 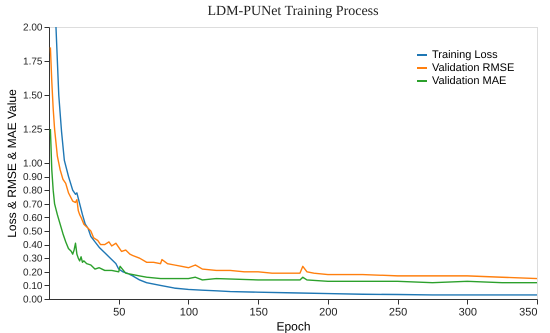 What do you see at coordinates (33, 259) in the screenshot?
I see `y-tick-label: 0.30` at bounding box center [33, 259].